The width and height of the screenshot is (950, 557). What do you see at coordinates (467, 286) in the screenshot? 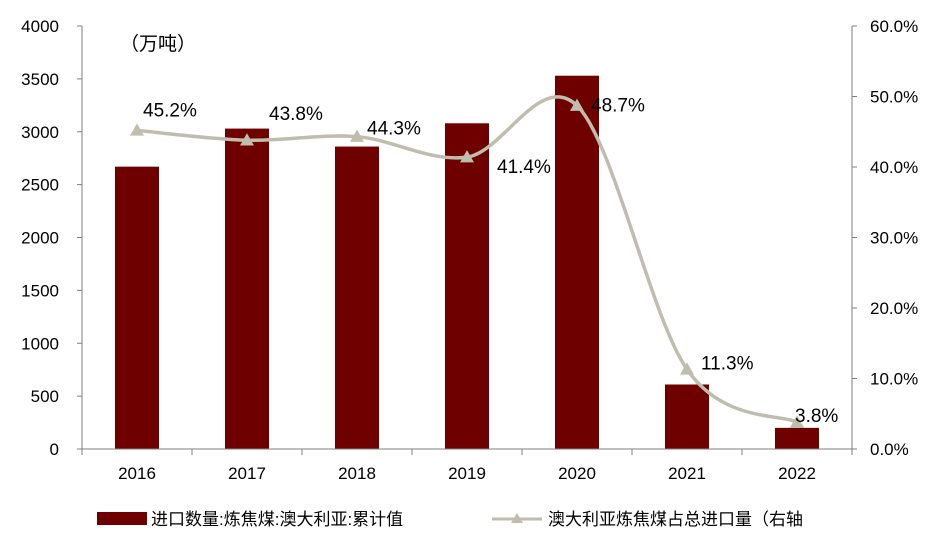
I see `bar-2019` at bounding box center [467, 286].